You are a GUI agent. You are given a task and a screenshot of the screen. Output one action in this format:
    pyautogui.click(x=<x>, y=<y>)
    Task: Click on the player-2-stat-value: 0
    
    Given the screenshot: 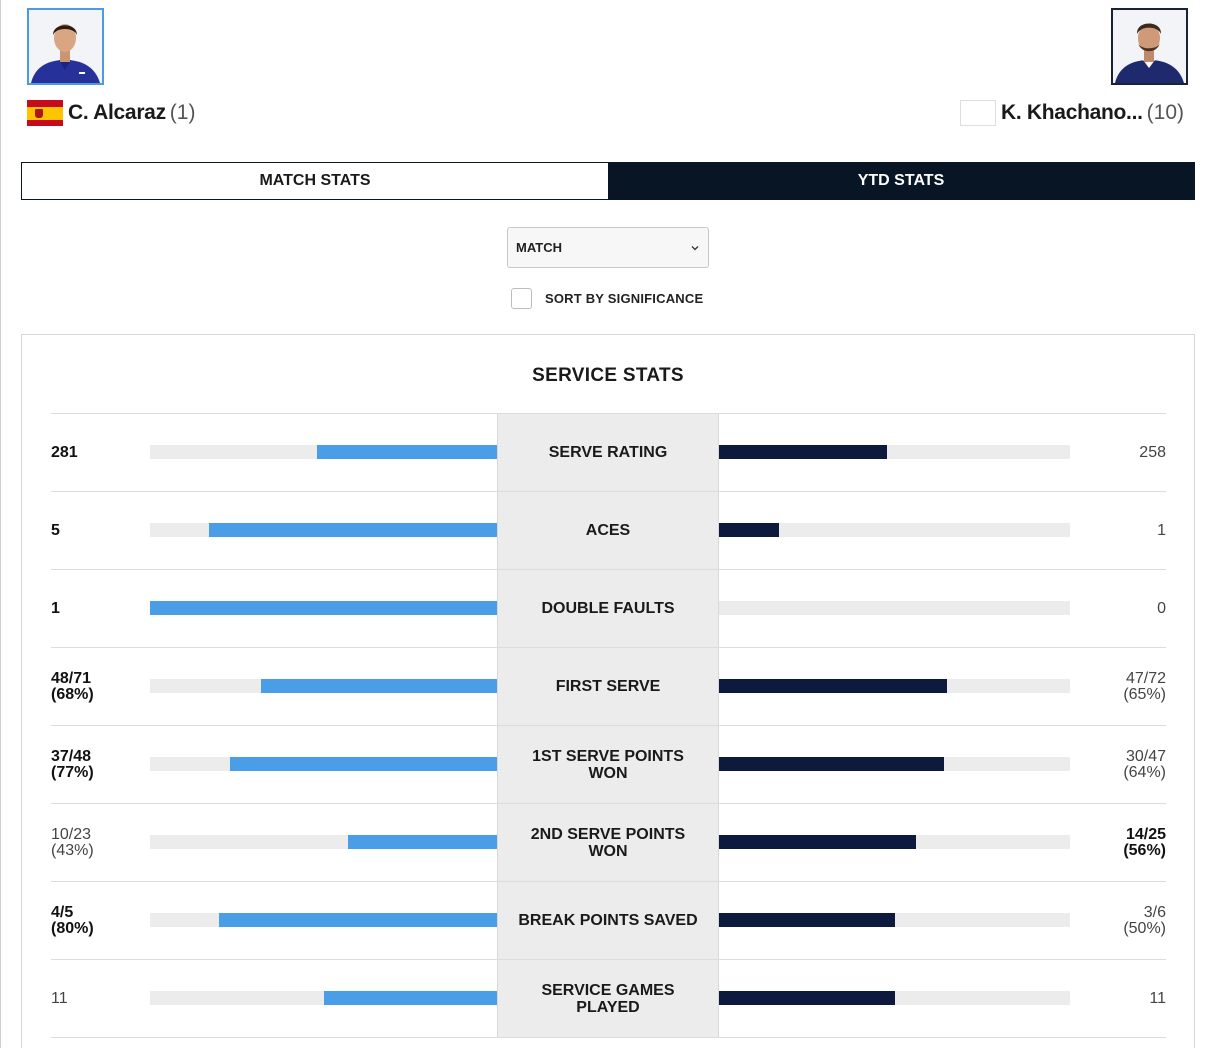 What is the action you would take?
    pyautogui.click(x=1161, y=608)
    